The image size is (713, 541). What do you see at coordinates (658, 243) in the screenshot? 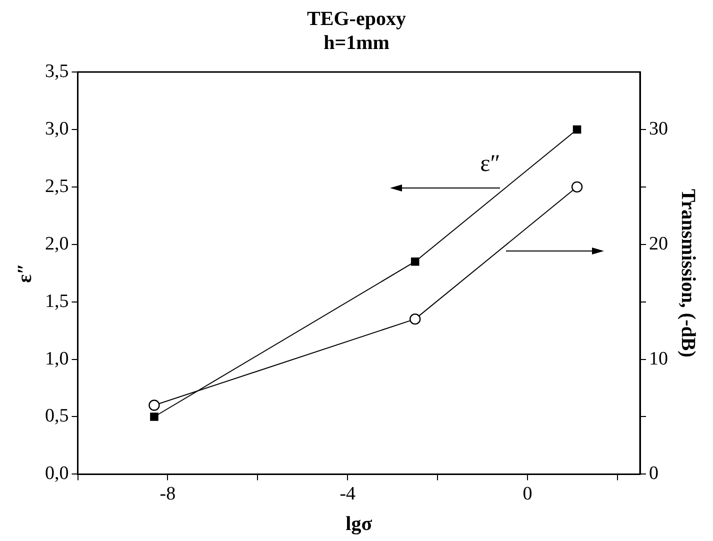
I see `y2-tick-label: 20` at bounding box center [658, 243].